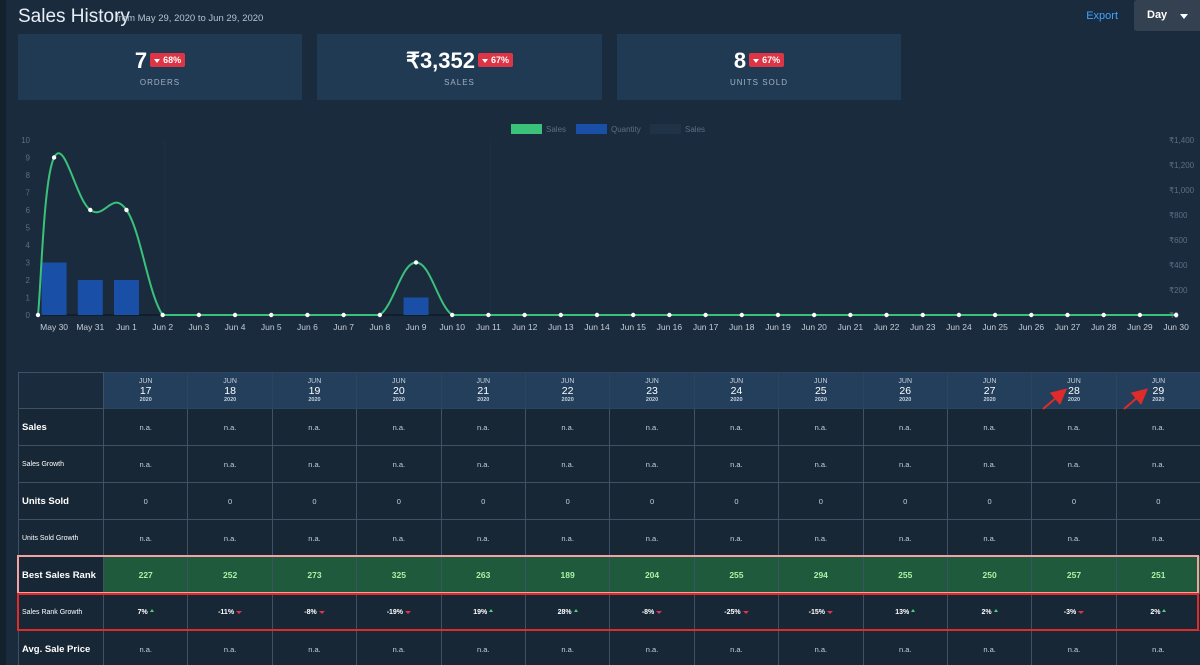 This screenshot has width=1200, height=665. I want to click on cell-value: 189, so click(567, 575).